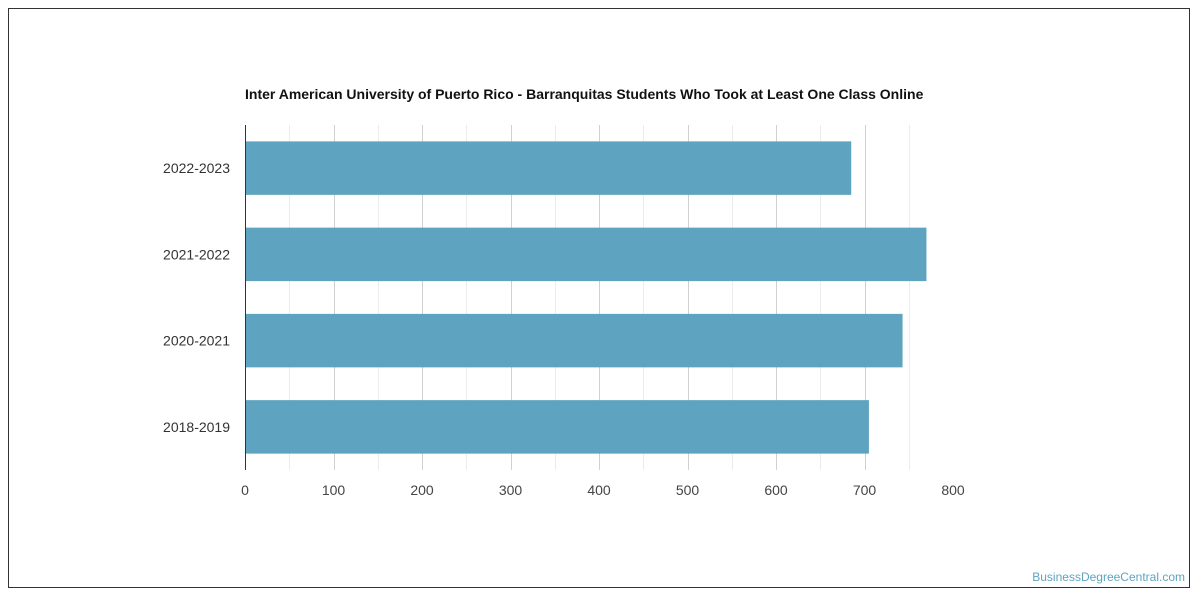 This screenshot has height=600, width=1200. What do you see at coordinates (574, 340) in the screenshot?
I see `bar-2020-2021` at bounding box center [574, 340].